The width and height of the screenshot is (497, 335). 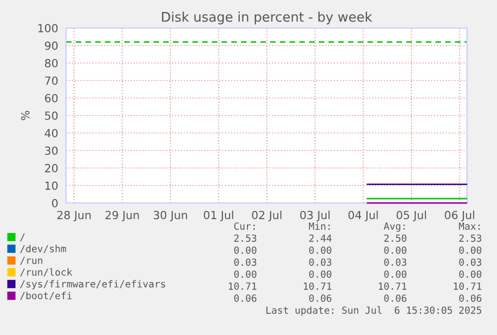 What do you see at coordinates (320, 238) in the screenshot?
I see `text: 2.44` at bounding box center [320, 238].